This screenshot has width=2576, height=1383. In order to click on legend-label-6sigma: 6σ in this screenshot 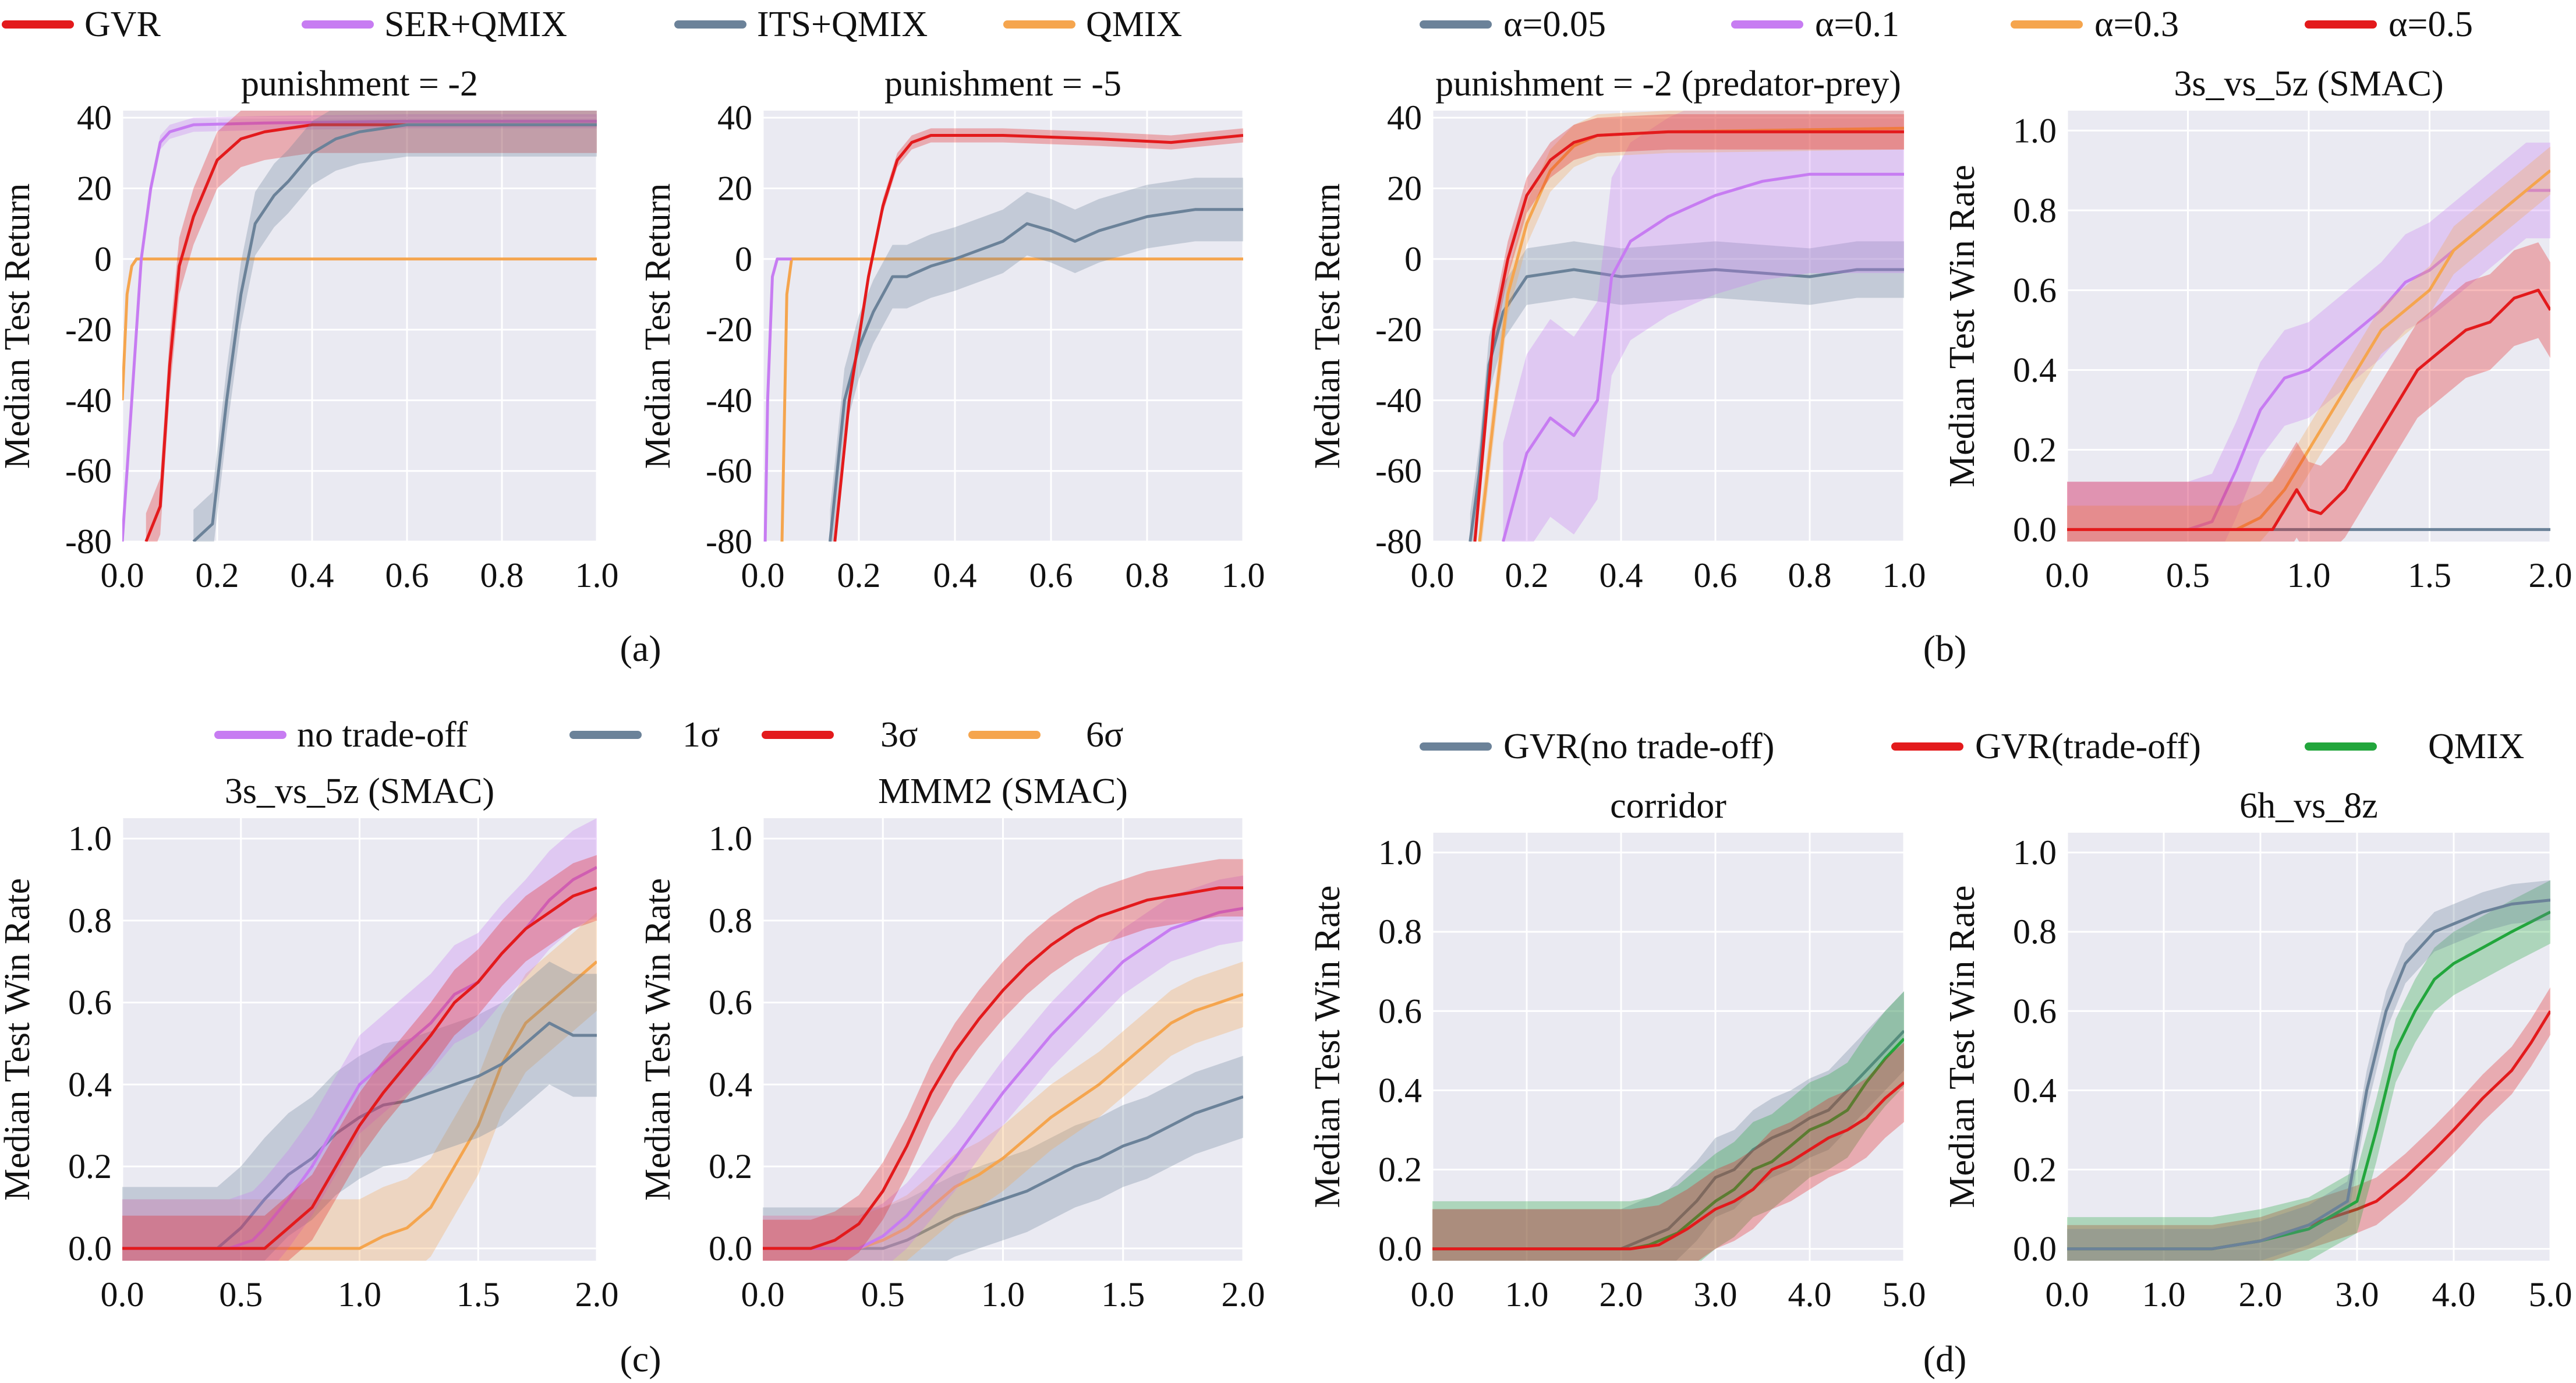, I will do `click(1104, 735)`.